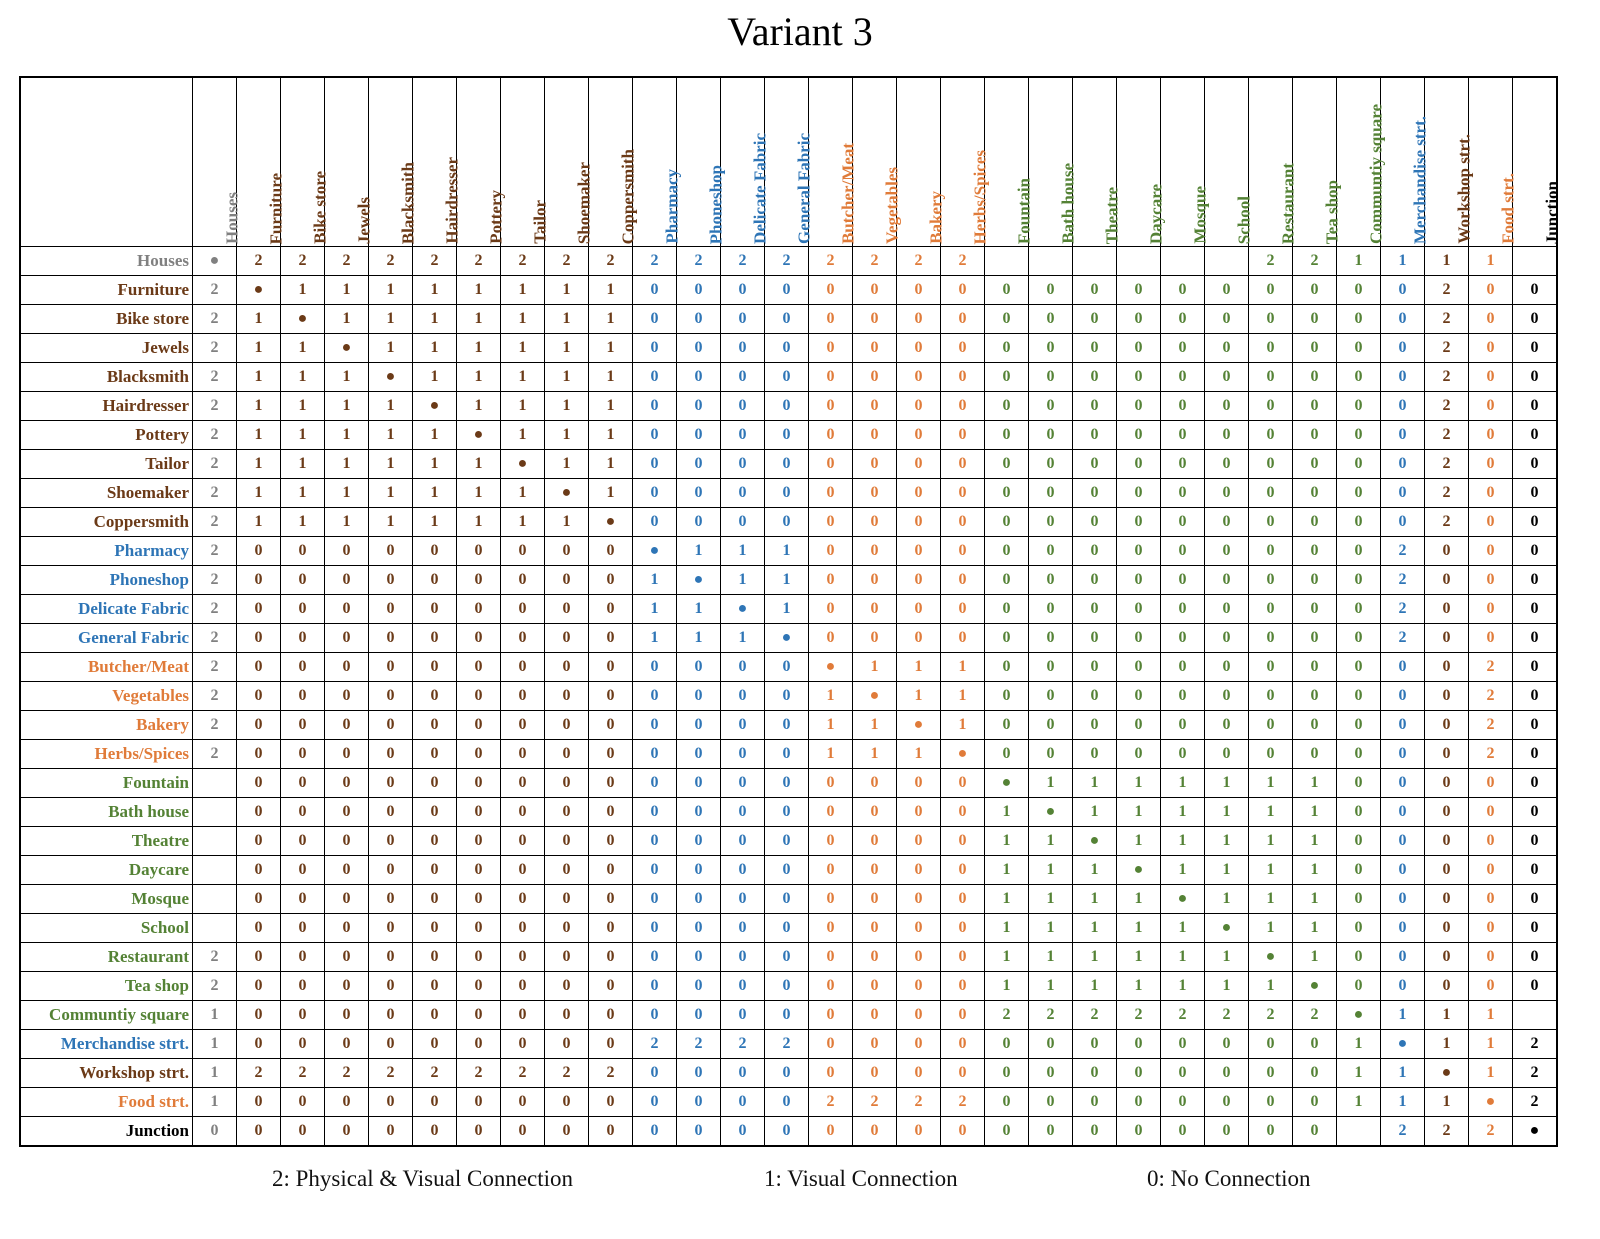  Describe the element at coordinates (788, 435) in the screenshot. I see `table-row: Pottery 2 1 1 1 1 1 ● 1 1 1 0 0 0 0 0 0 0 0 0 0 0 0 0 0 0 0 0 0 2 0 0` at that location.